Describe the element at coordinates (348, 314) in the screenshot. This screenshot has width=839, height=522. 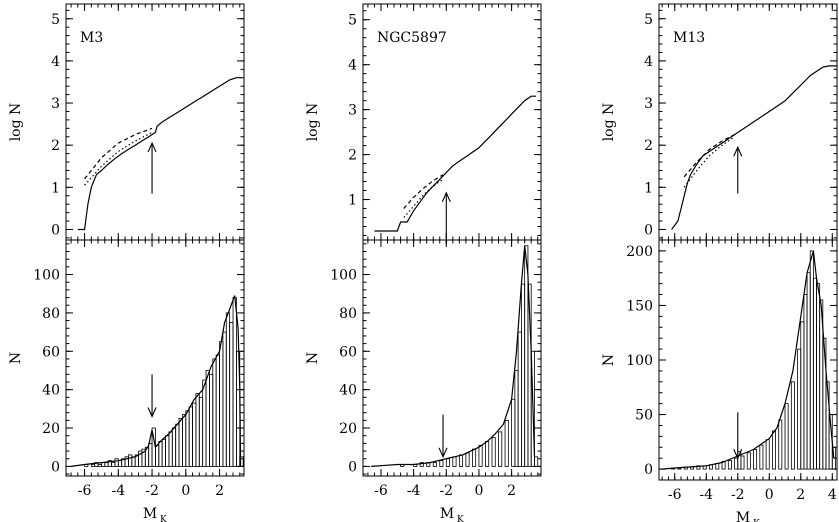
I see `y-tick-label: 80` at that location.